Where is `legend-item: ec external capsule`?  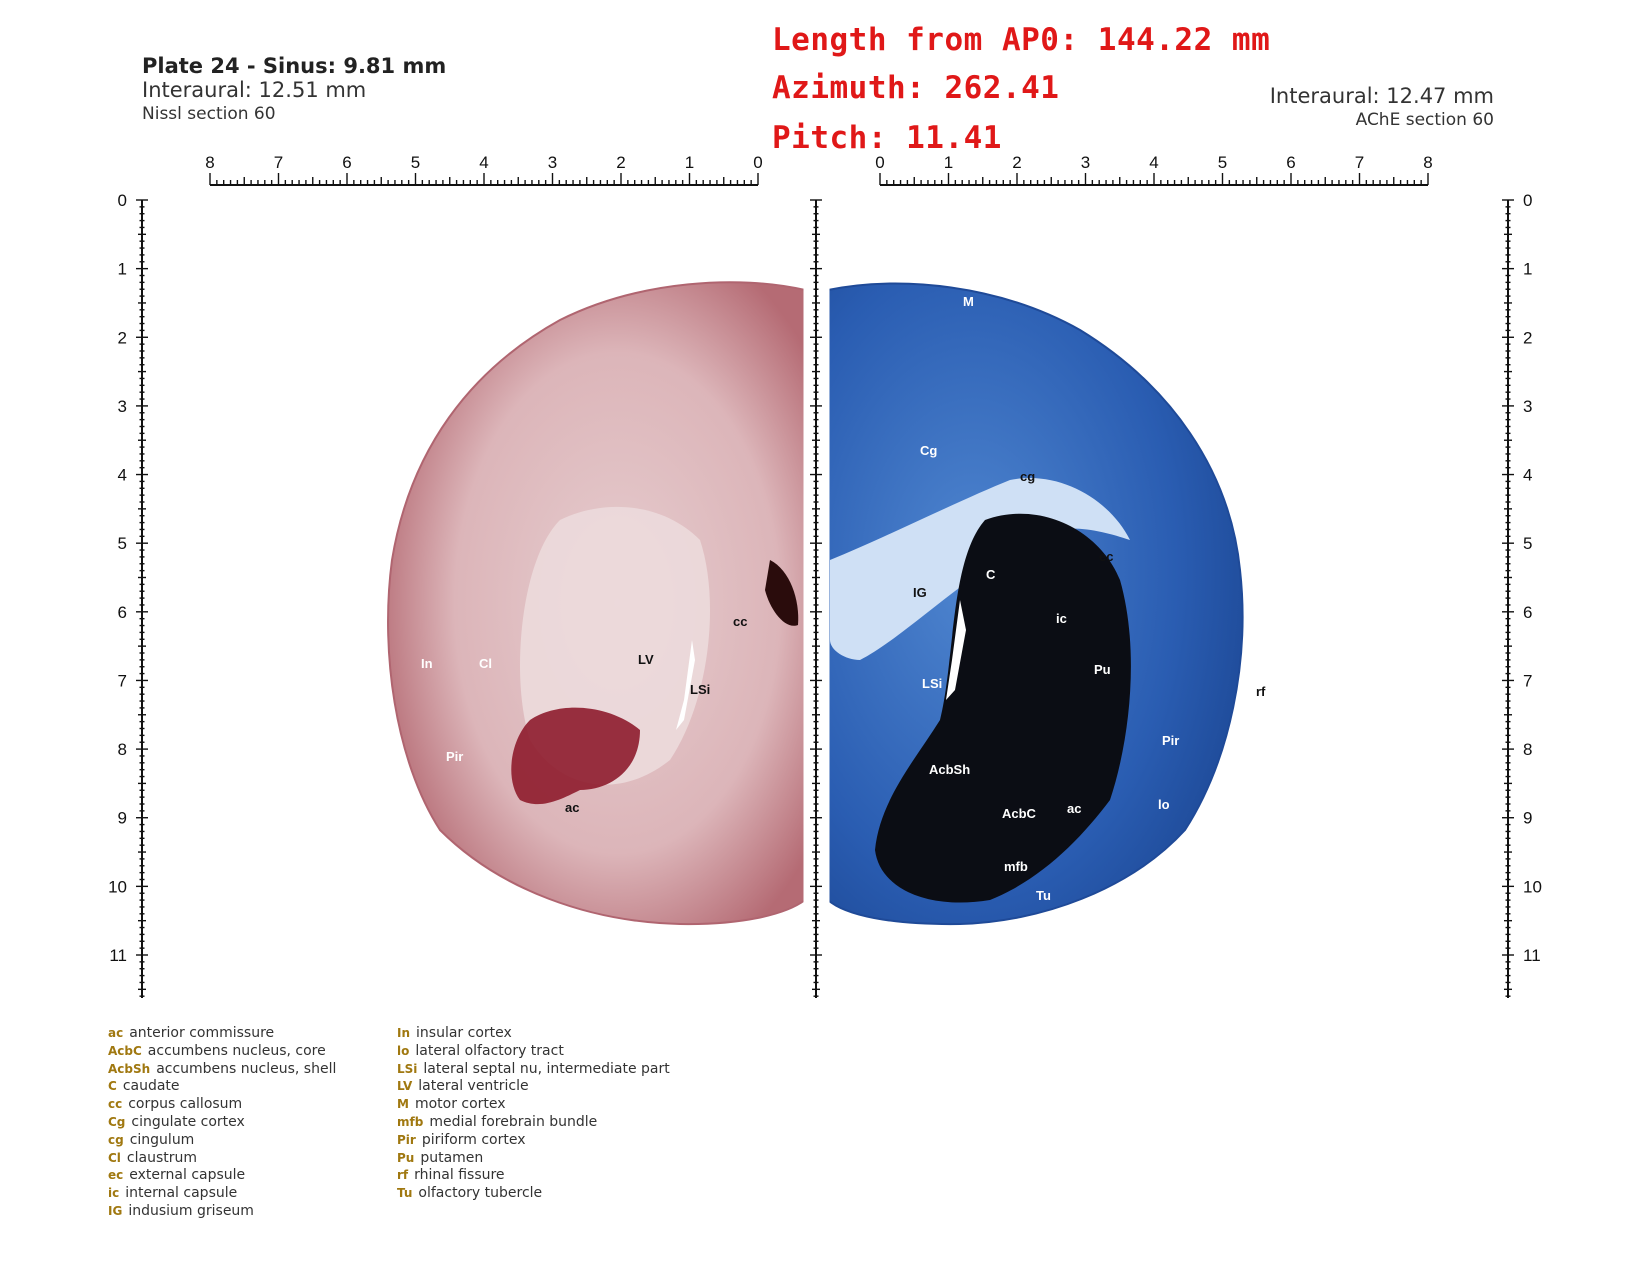 legend-item: ec external capsule is located at coordinates (222, 1176).